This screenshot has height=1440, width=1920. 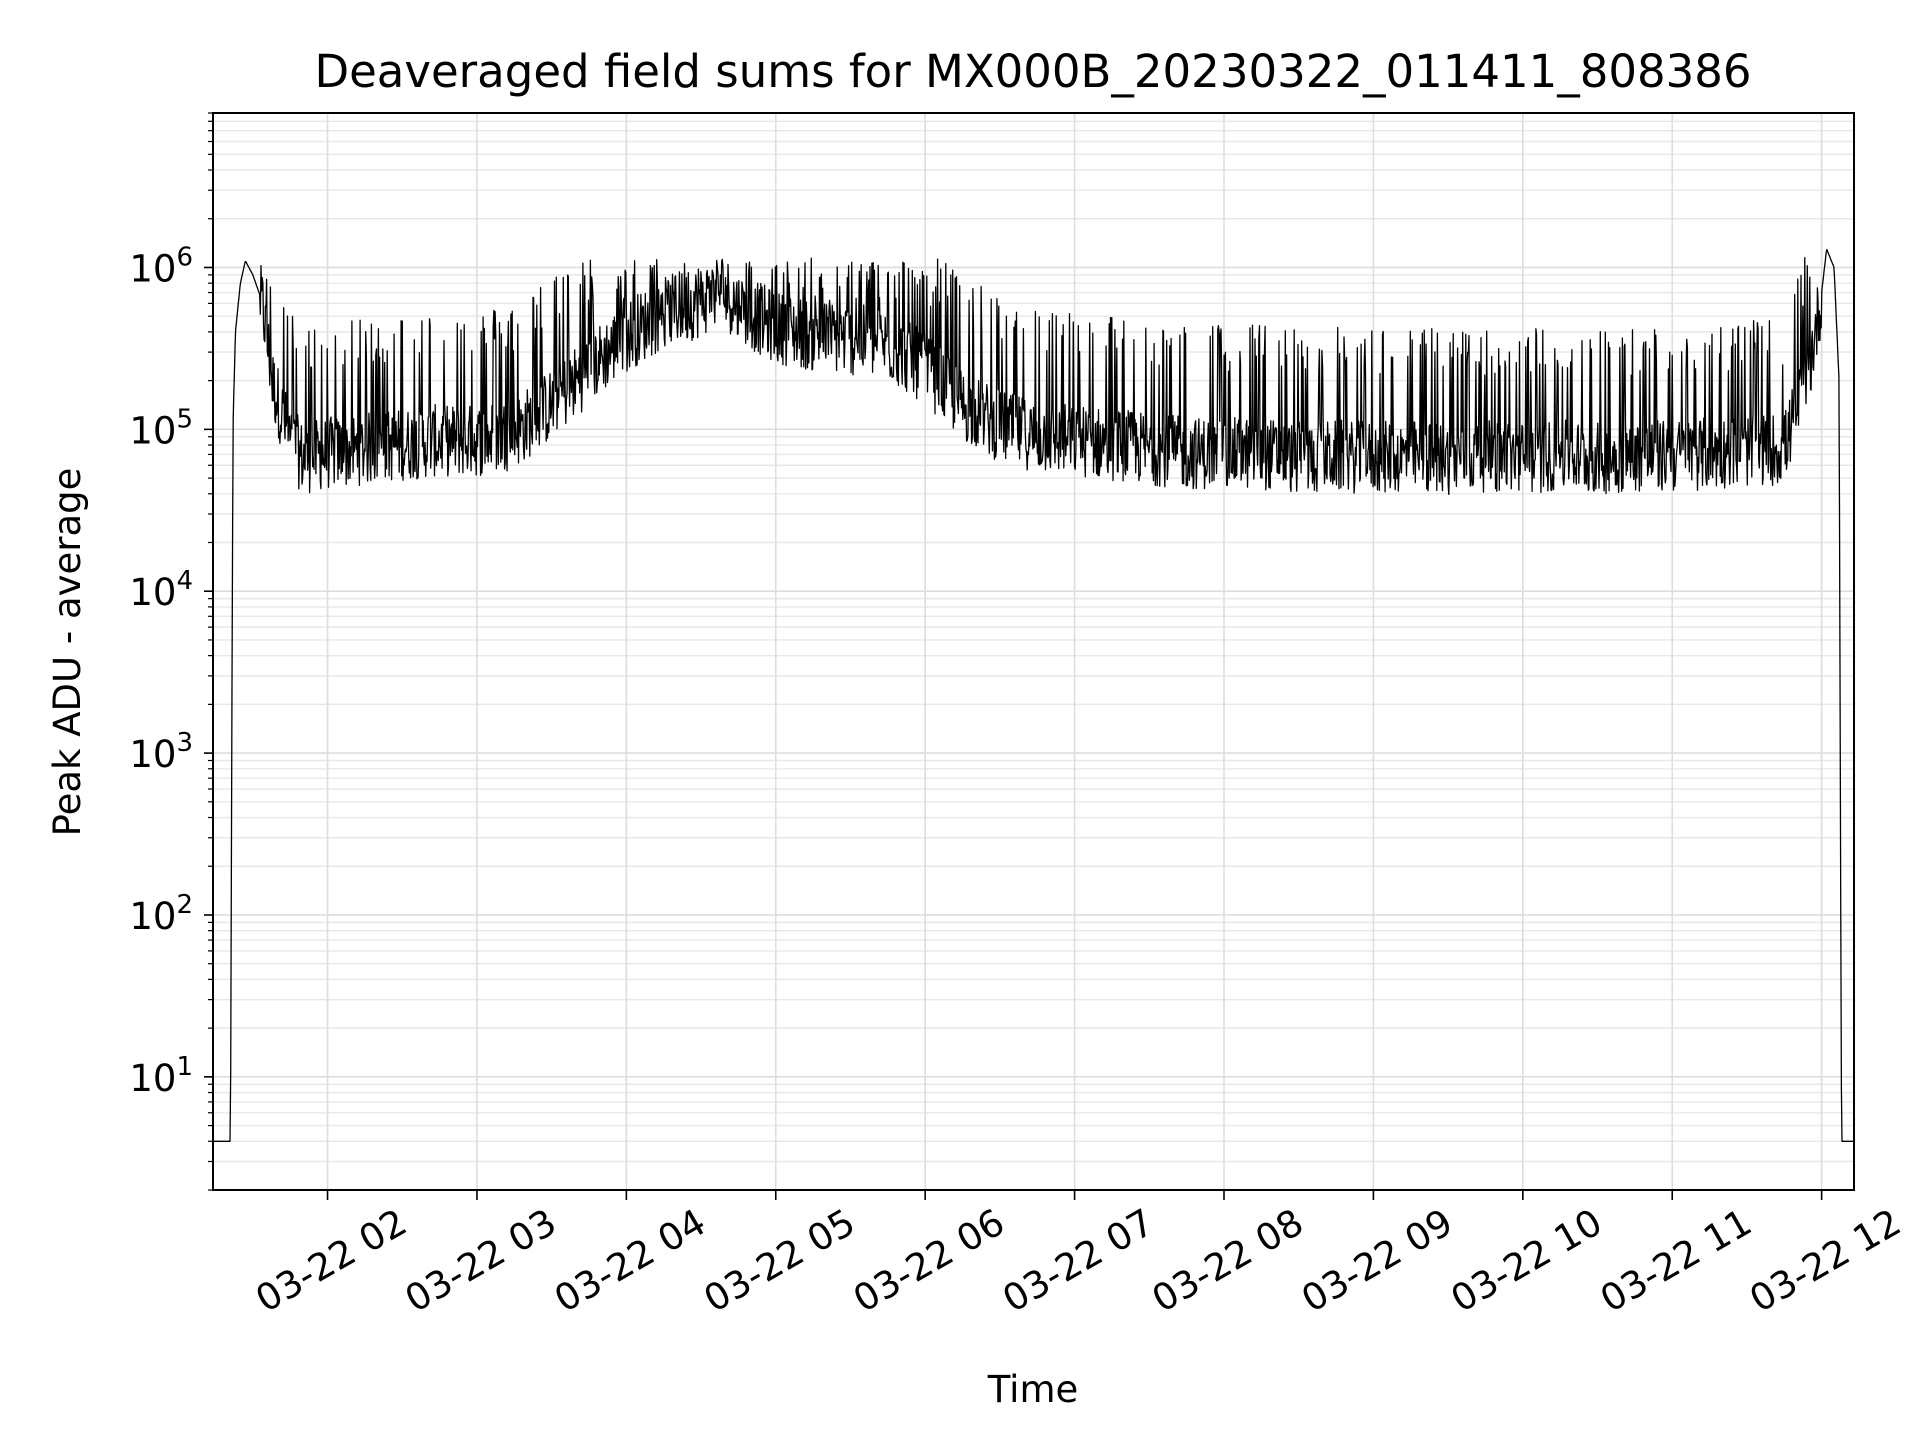 What do you see at coordinates (1033, 1389) in the screenshot?
I see `x-axis-label: Time` at bounding box center [1033, 1389].